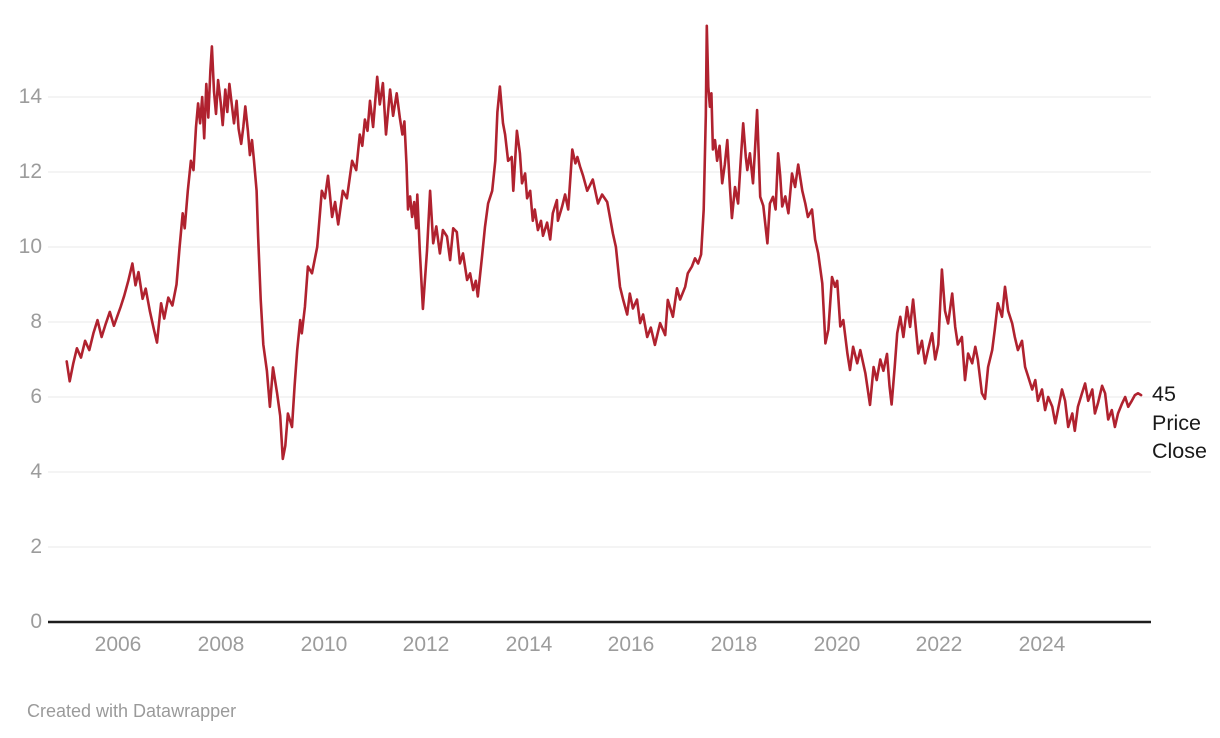 This screenshot has width=1220, height=738. Describe the element at coordinates (1042, 644) in the screenshot. I see `x-axis-tick-label: 2024` at that location.